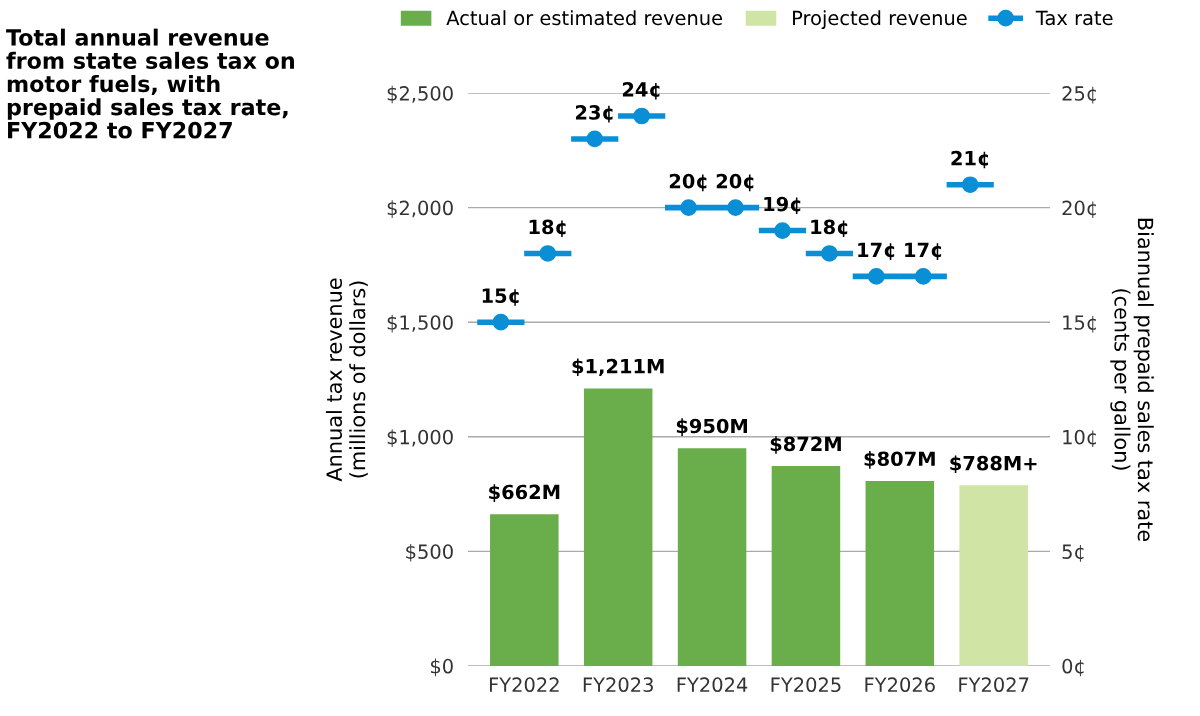 This screenshot has height=716, width=1200. Describe the element at coordinates (429, 552) in the screenshot. I see `y-tick-label: $500` at that location.